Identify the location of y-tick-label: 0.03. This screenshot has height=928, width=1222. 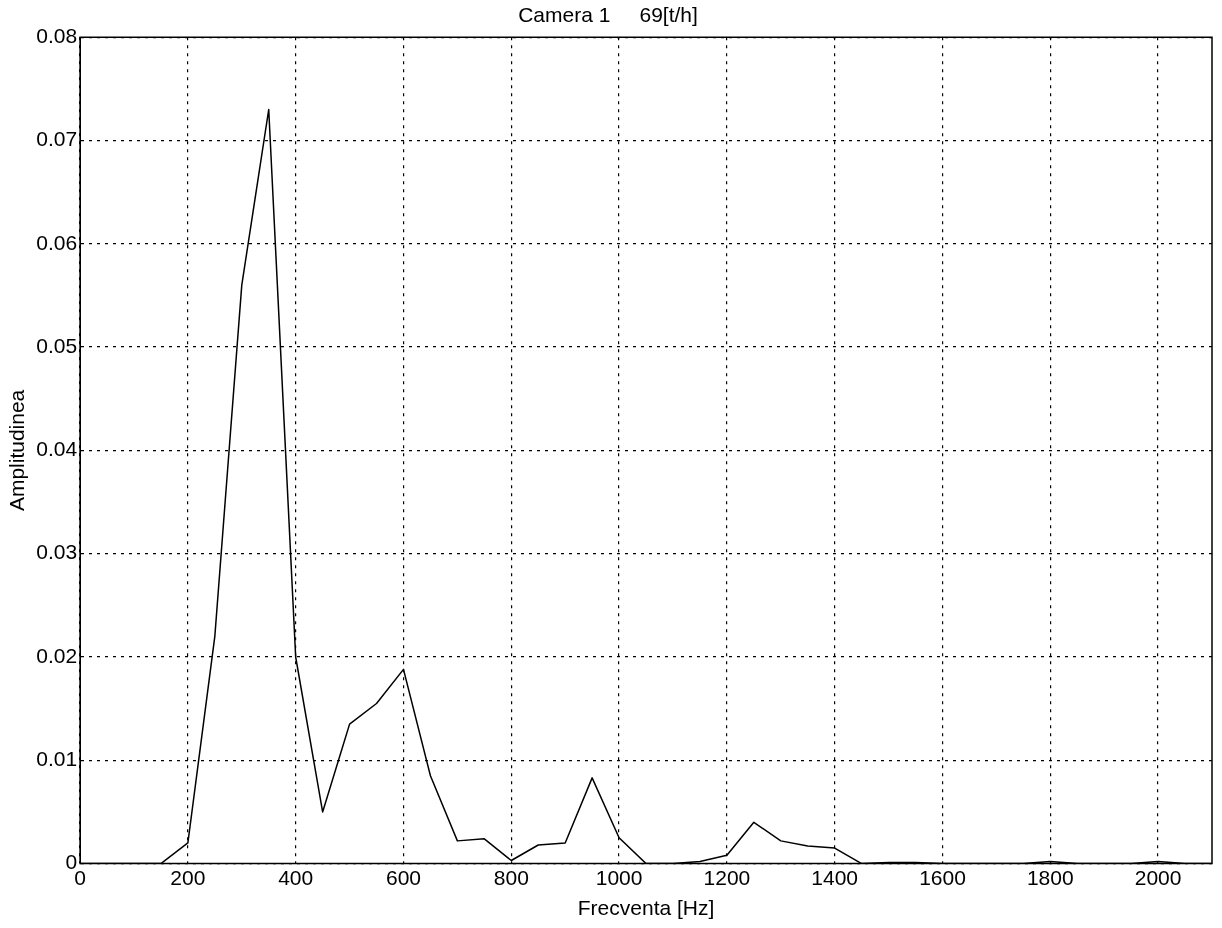
(57, 552).